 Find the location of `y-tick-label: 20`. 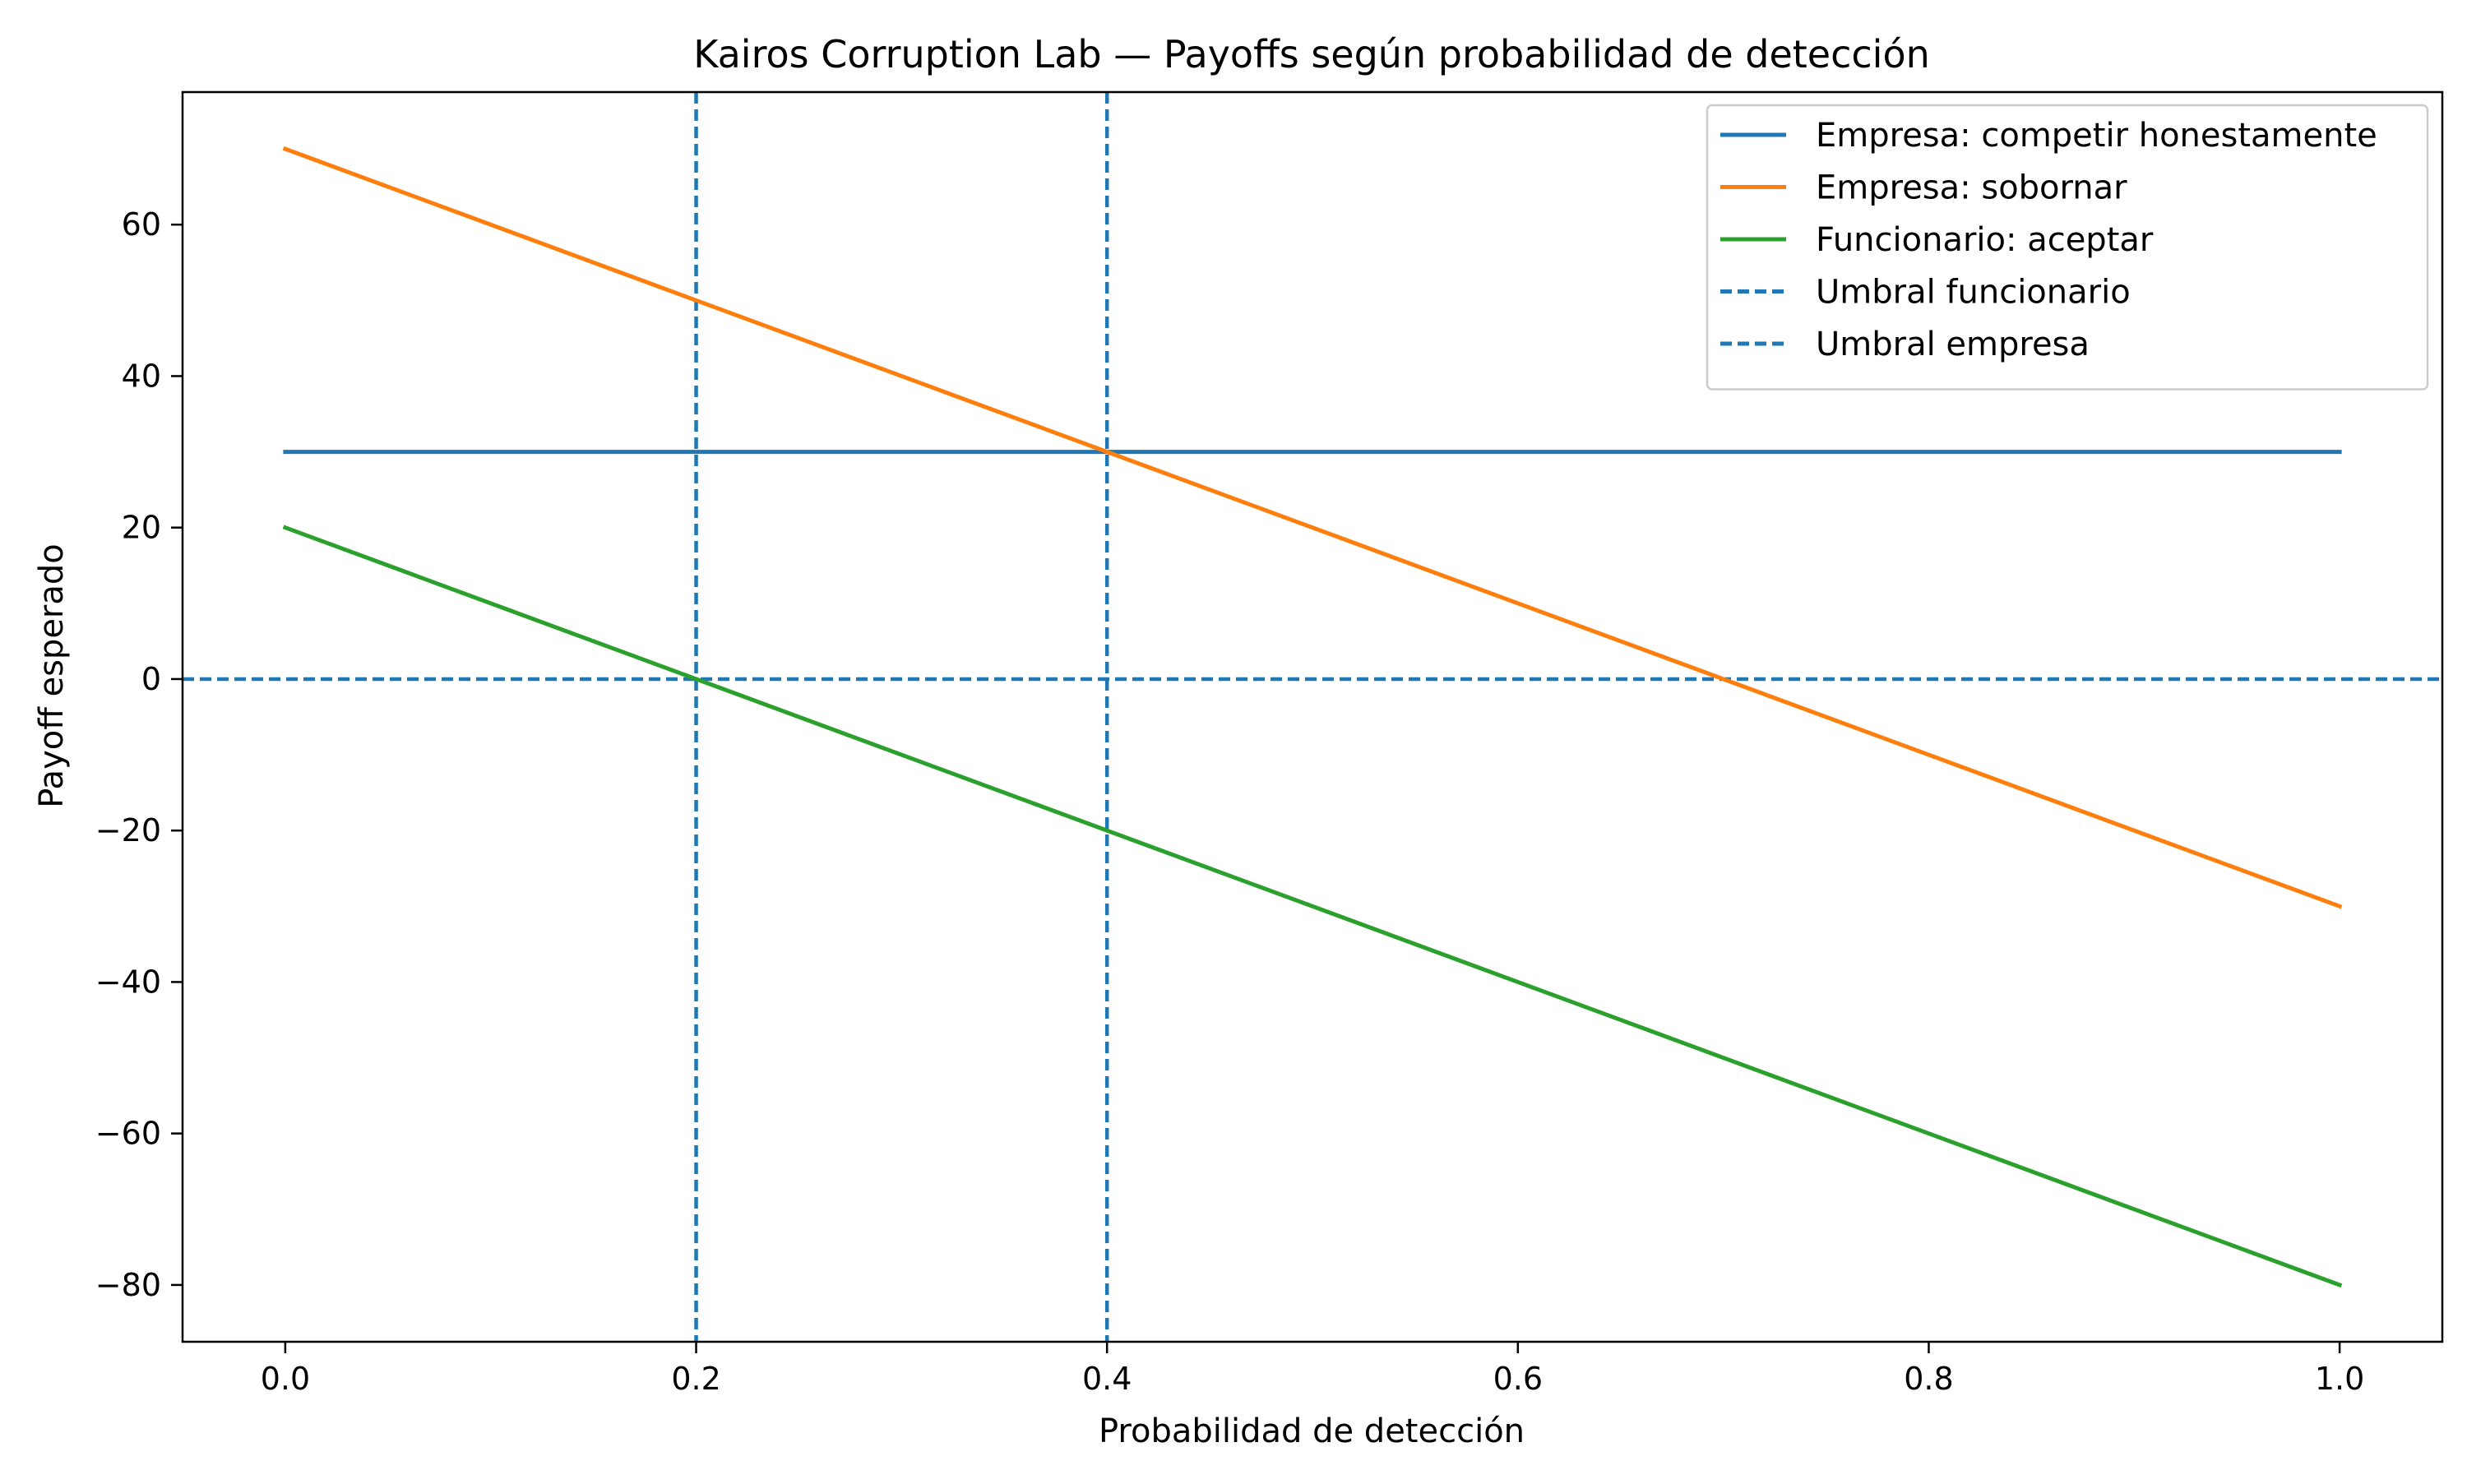

y-tick-label: 20 is located at coordinates (141, 528).